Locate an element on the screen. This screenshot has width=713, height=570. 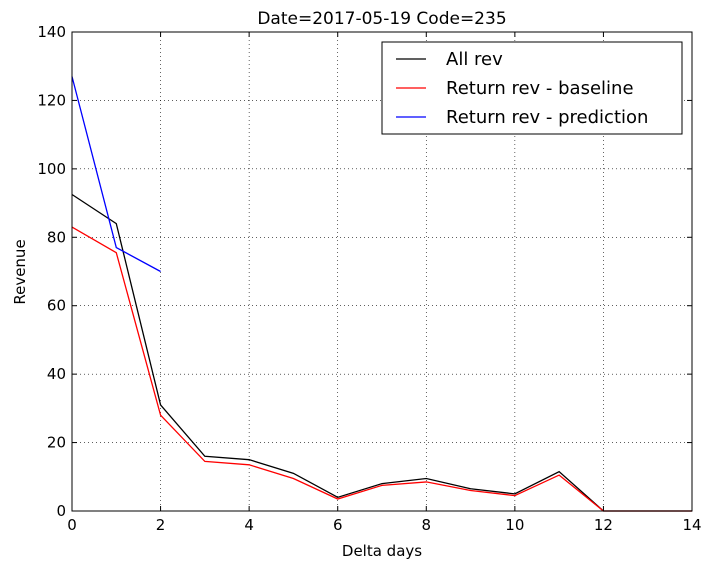
x-tick-label: 6 is located at coordinates (338, 525).